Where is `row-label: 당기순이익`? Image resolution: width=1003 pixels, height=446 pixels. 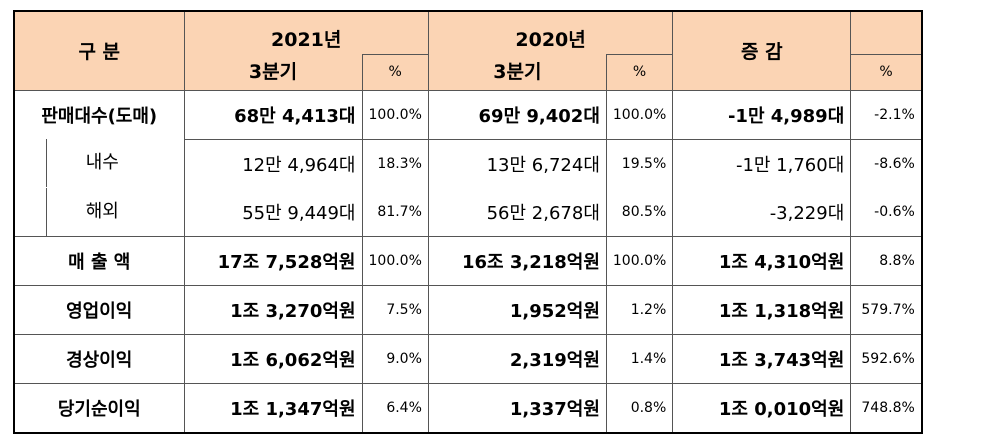
row-label: 당기순이익 is located at coordinates (99, 409).